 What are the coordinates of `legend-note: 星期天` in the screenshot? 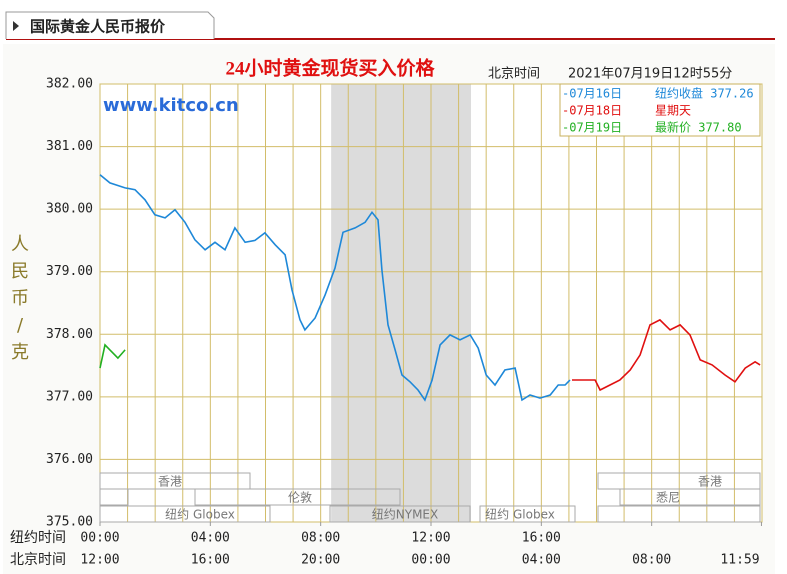 It's located at (673, 111).